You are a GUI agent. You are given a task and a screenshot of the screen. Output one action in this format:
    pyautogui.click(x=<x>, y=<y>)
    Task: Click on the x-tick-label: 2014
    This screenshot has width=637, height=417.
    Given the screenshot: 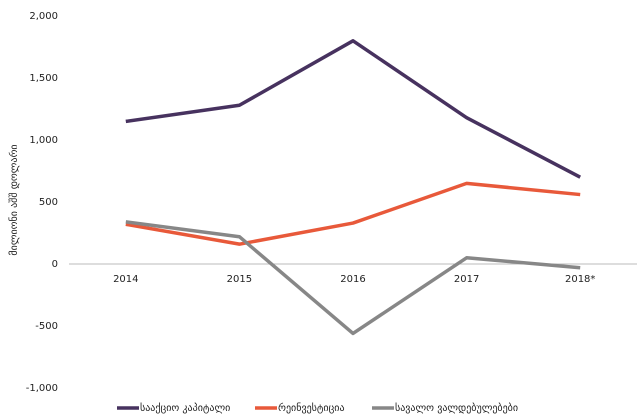 What is the action you would take?
    pyautogui.click(x=125, y=279)
    